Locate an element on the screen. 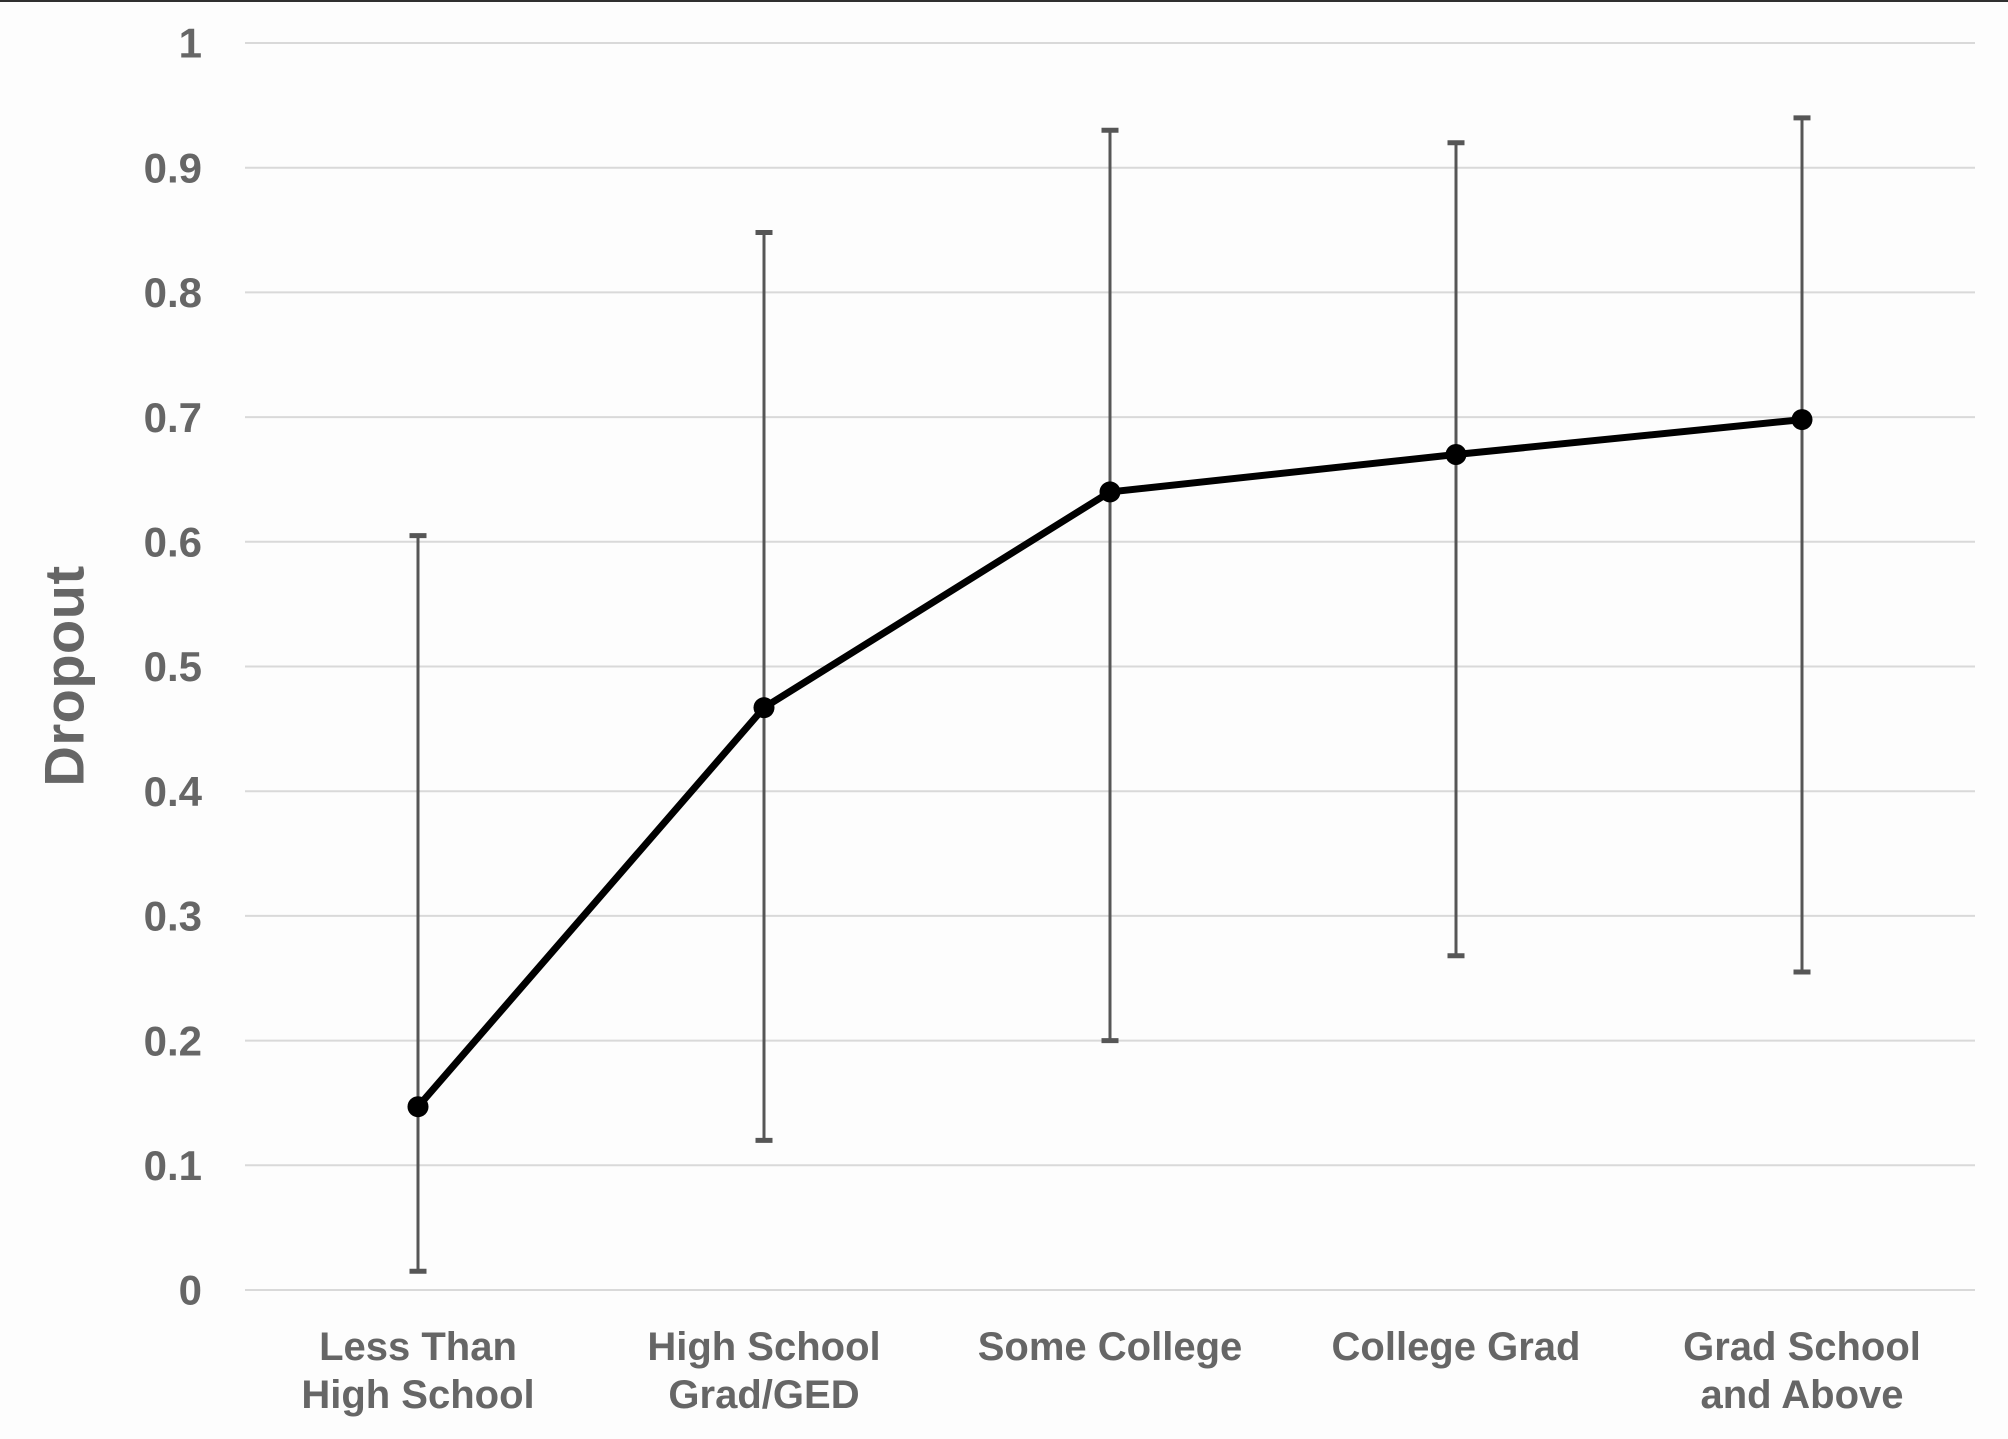 The height and width of the screenshot is (1439, 2008). y-tick-label: 0.9 is located at coordinates (173, 167).